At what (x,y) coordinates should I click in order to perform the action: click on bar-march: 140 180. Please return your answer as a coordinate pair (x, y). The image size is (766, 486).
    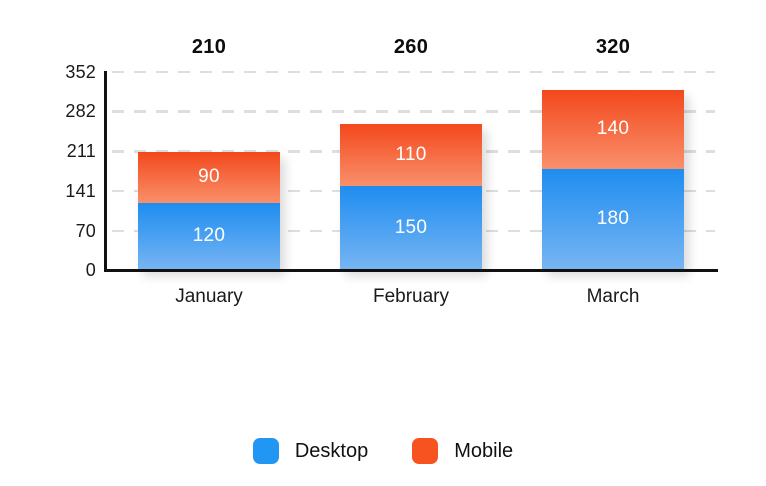
    Looking at the image, I should click on (613, 180).